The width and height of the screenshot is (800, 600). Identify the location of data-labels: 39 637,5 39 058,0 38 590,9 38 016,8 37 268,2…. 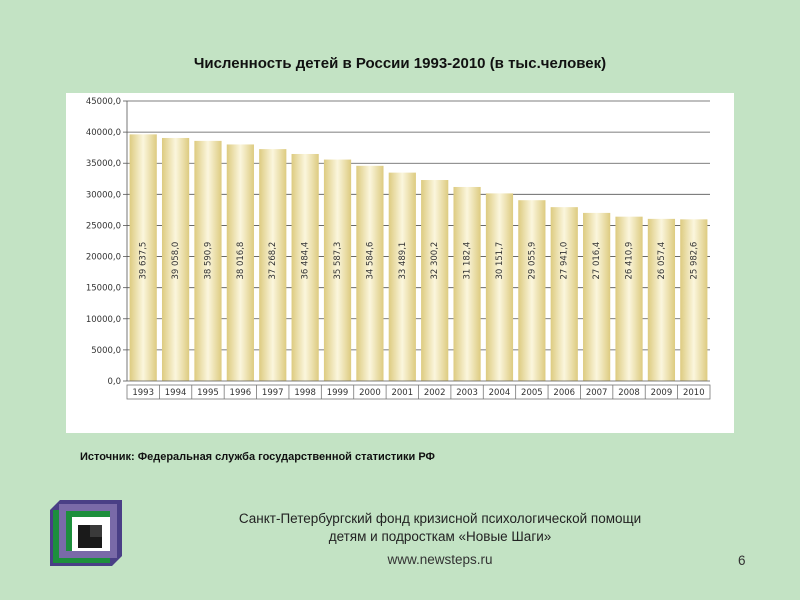
(419, 261).